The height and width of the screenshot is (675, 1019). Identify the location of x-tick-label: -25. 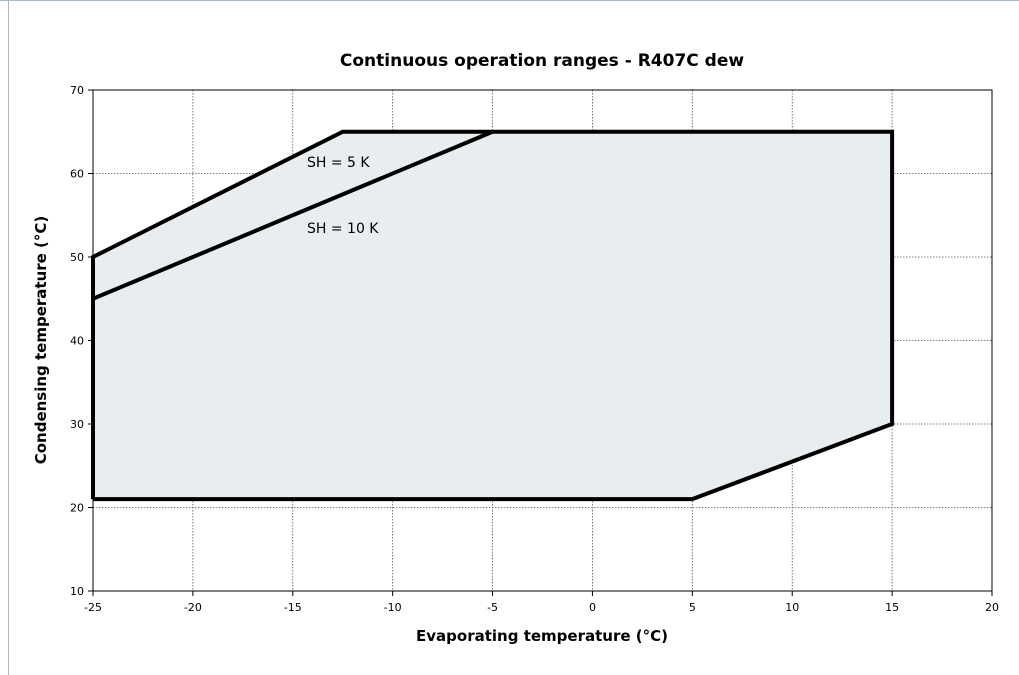
(93, 607).